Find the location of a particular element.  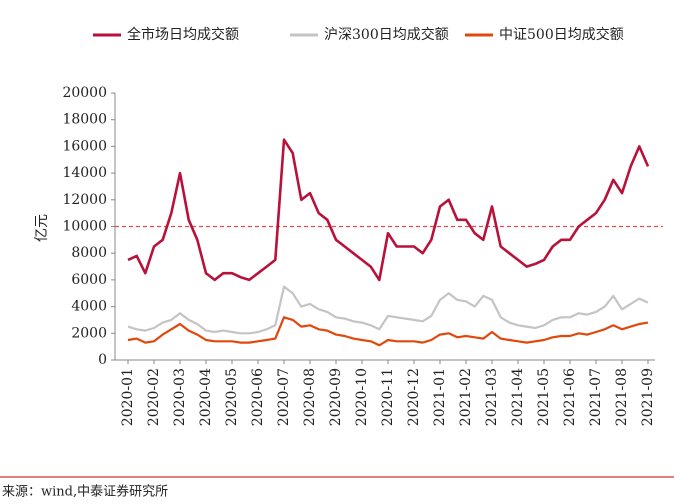

legend-label: 中证500日均成交额 is located at coordinates (561, 34).